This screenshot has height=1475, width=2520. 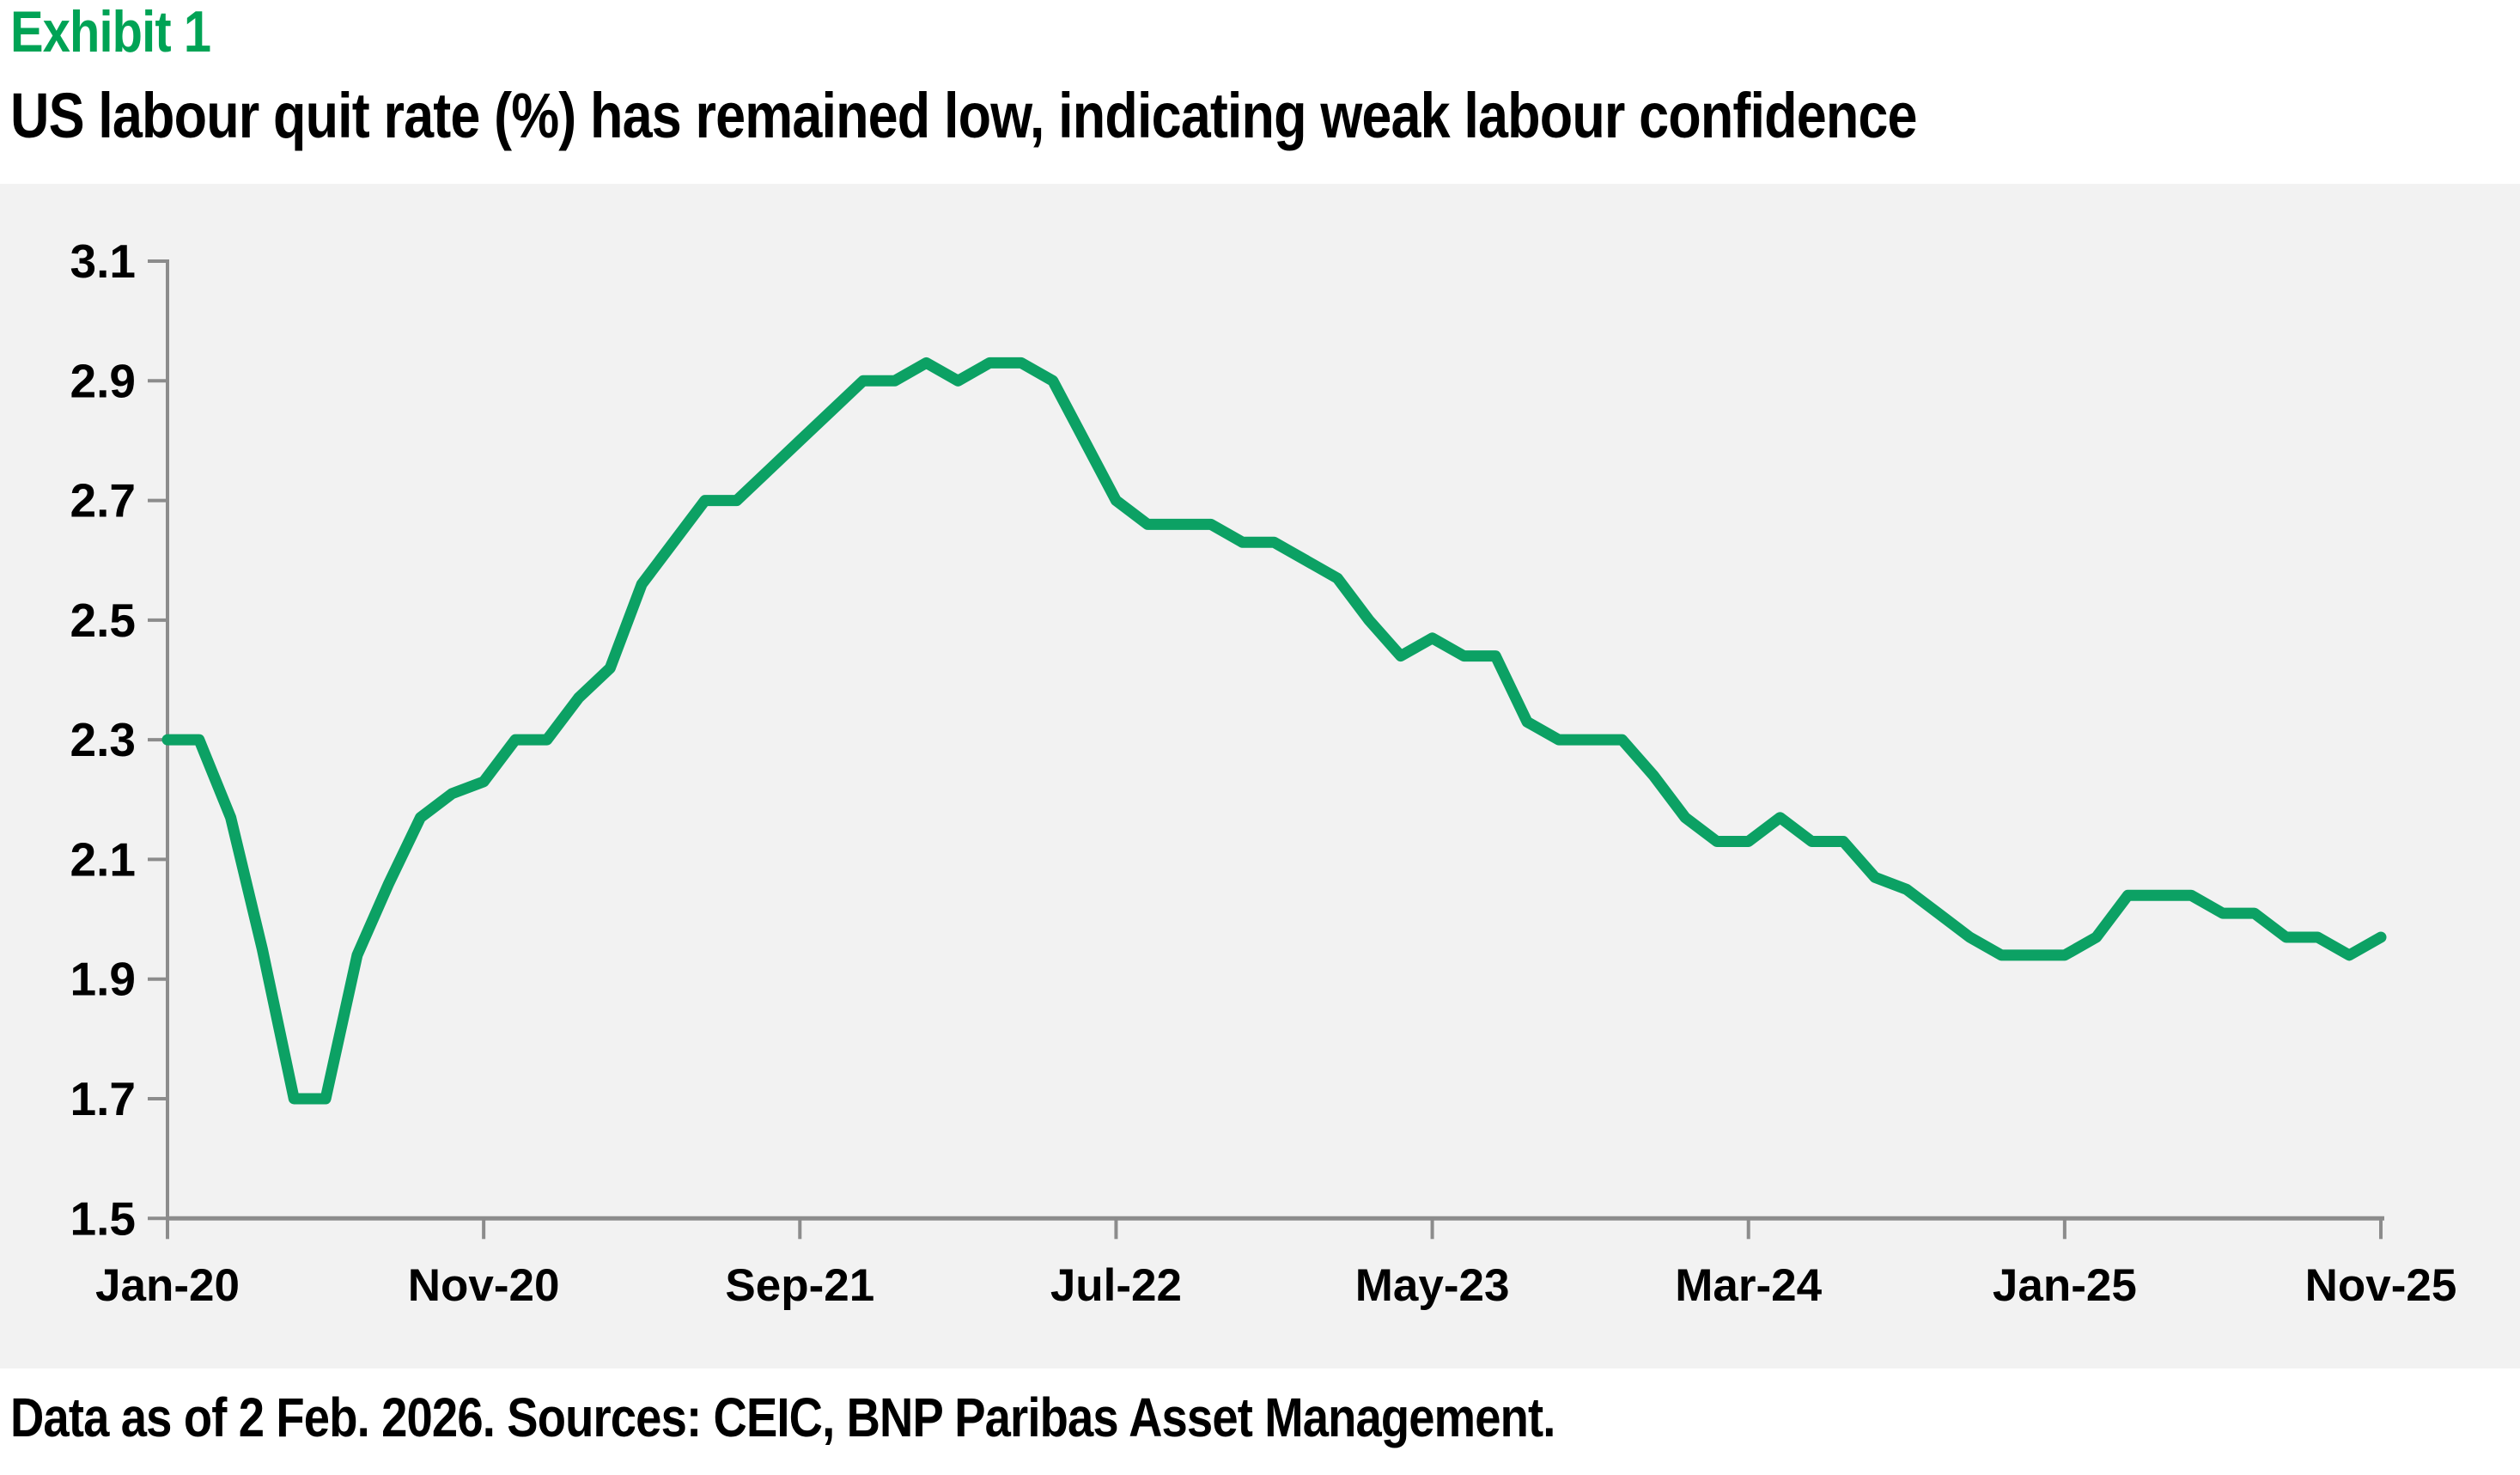 I want to click on x-tick-label: Nov-25, so click(x=2381, y=1286).